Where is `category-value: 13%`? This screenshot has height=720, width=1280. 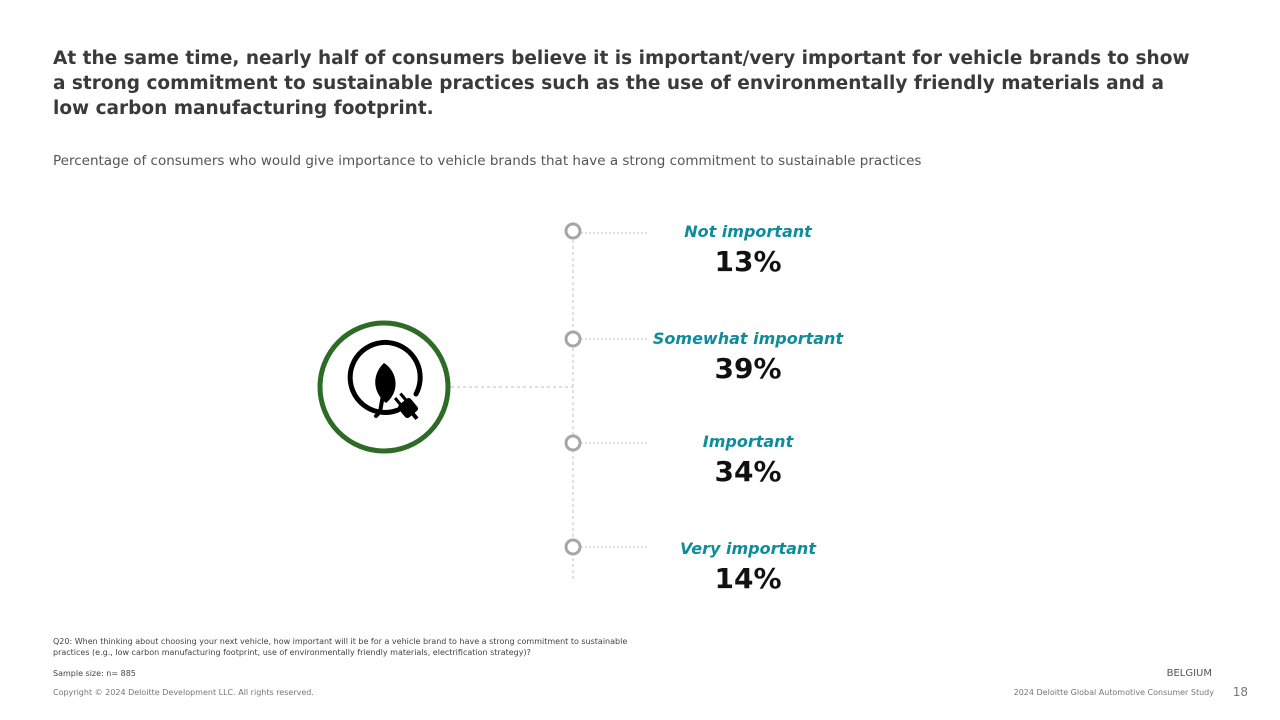
category-value: 13% is located at coordinates (748, 261).